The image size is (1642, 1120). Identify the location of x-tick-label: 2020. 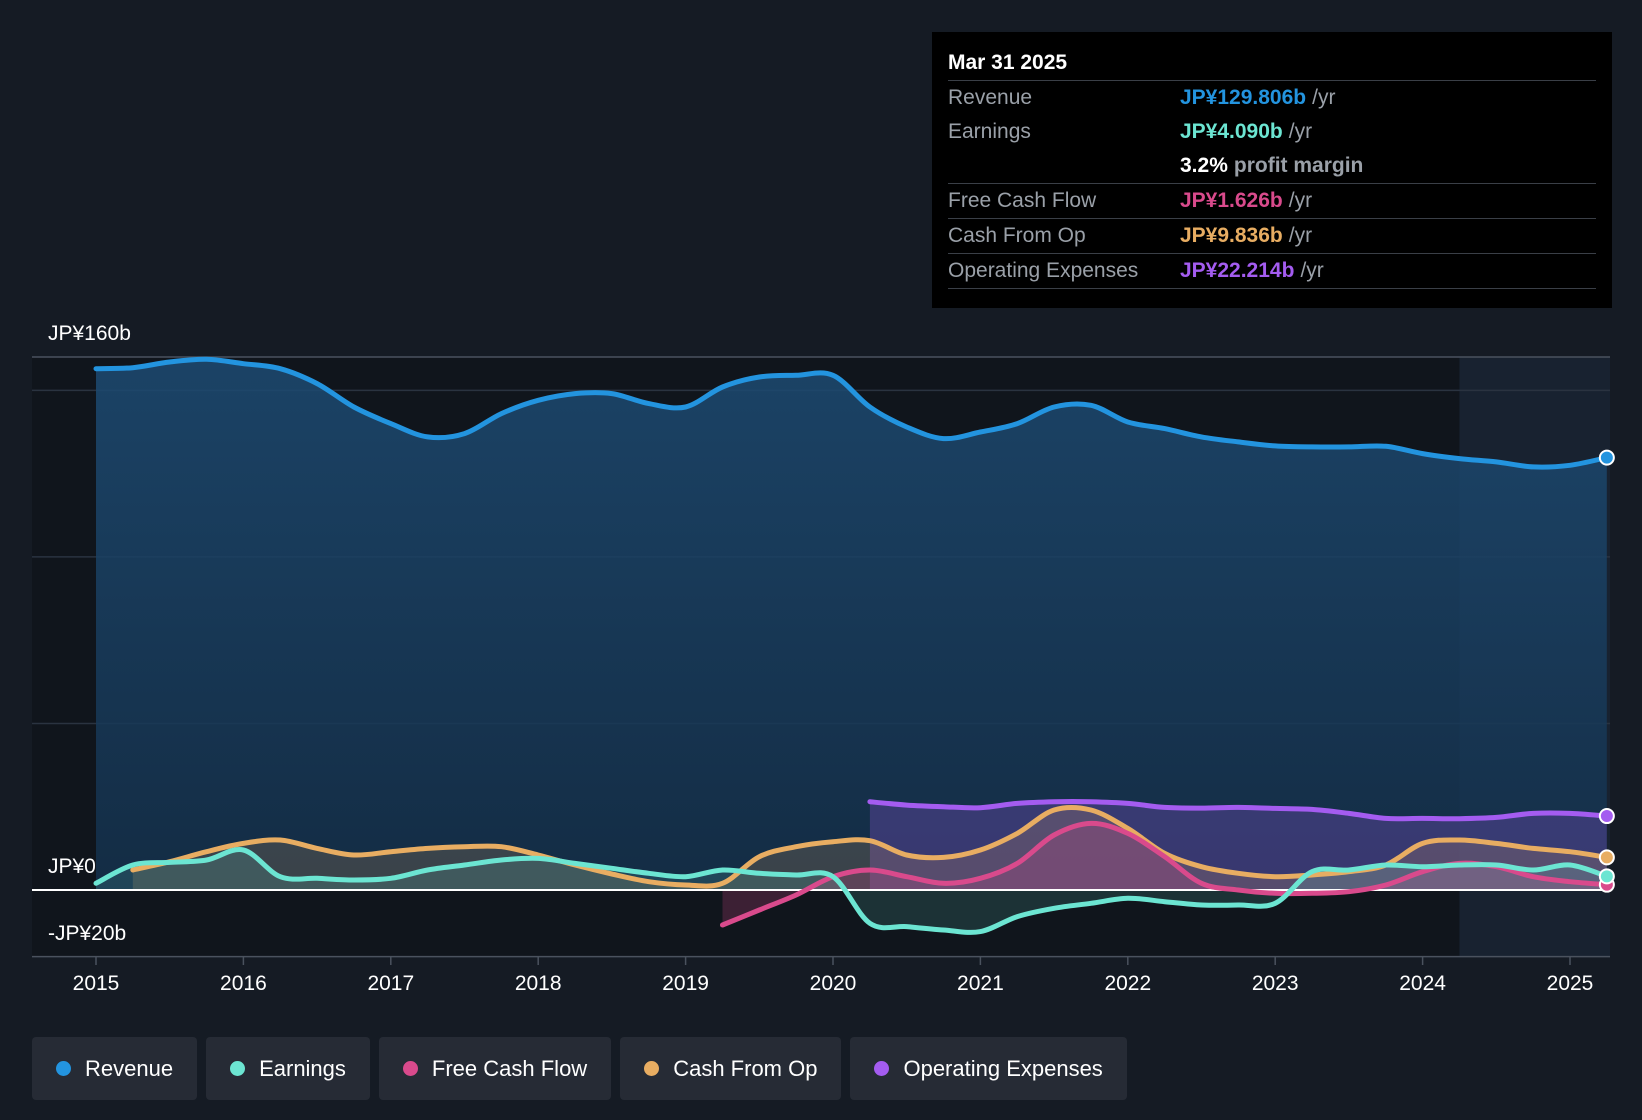
(833, 983).